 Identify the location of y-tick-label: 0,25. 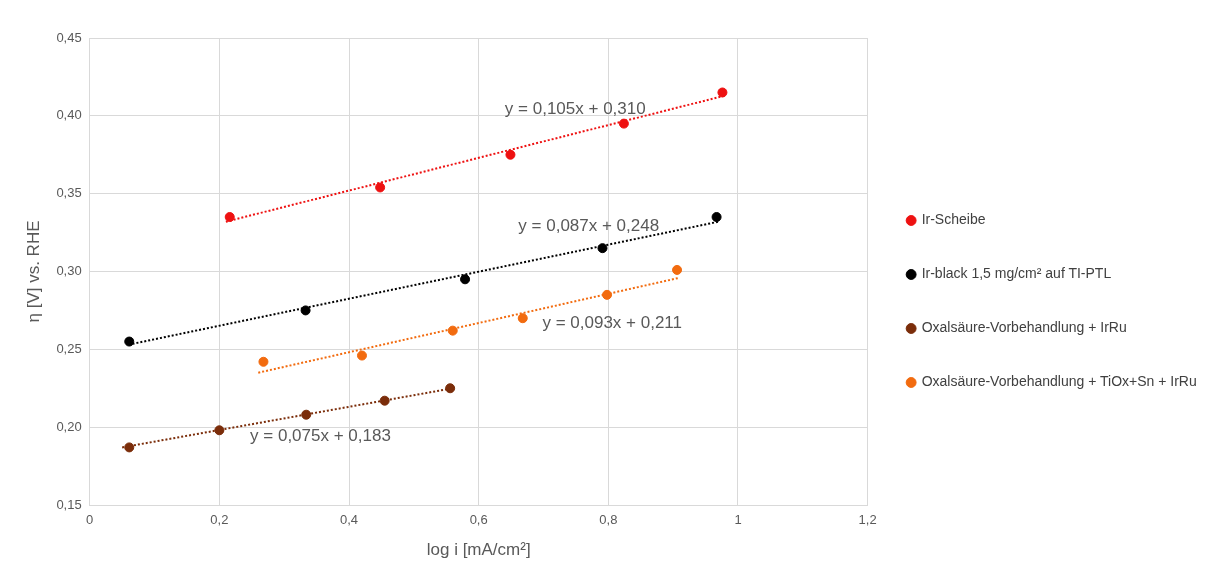
(69, 348).